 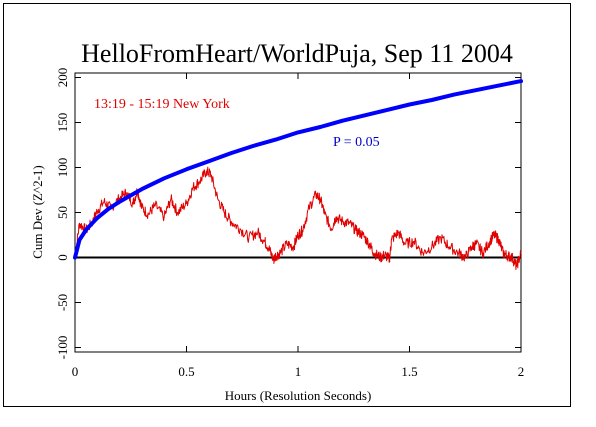 I want to click on y-tick-label: 200, so click(x=62, y=78).